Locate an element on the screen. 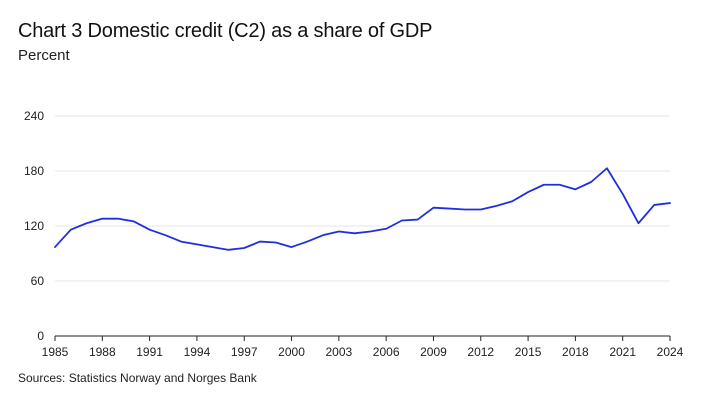 The height and width of the screenshot is (408, 722). y-tick-label: 120 is located at coordinates (34, 226).